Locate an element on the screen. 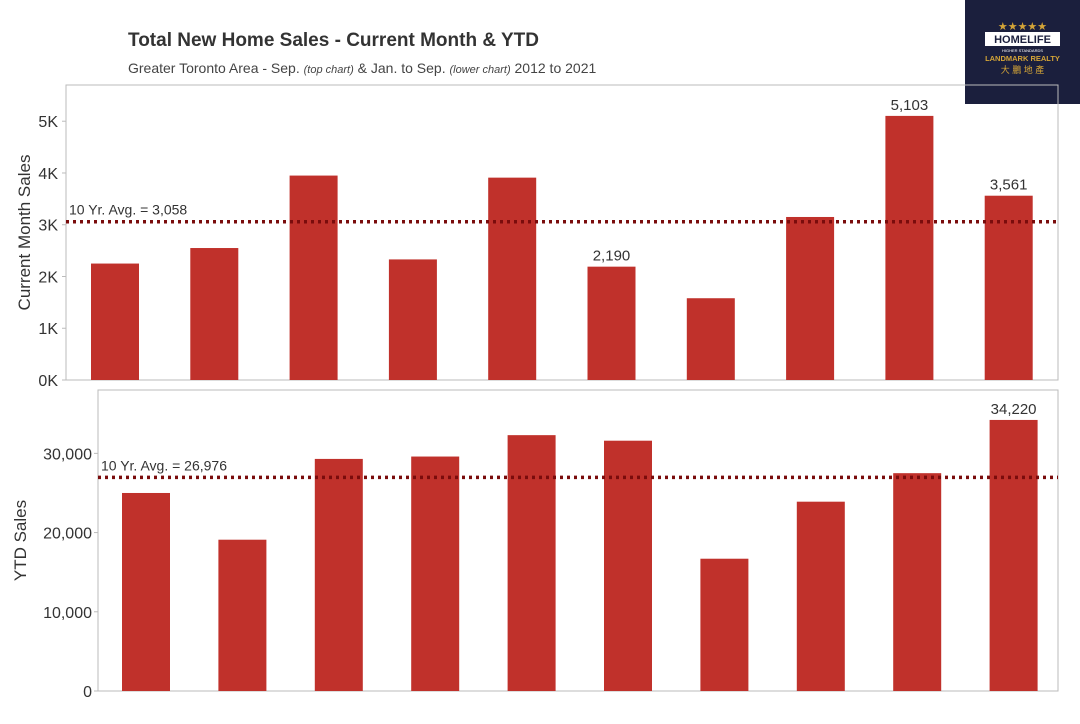 This screenshot has width=1080, height=724. ten-year-average-label: 10 Yr. Avg. = 26,976 is located at coordinates (164, 465).